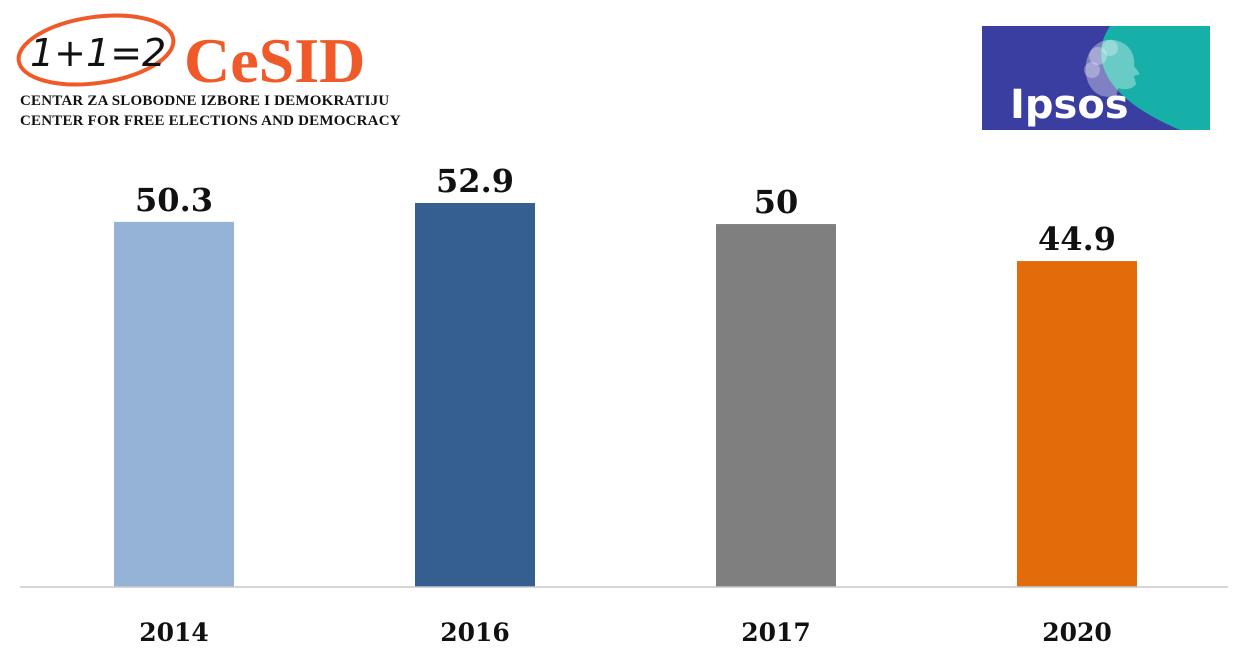  Describe the element at coordinates (210, 121) in the screenshot. I see `cesid-tagline-english: CENTER FOR FREE ELECTIONS AND DEMOCRACY` at that location.